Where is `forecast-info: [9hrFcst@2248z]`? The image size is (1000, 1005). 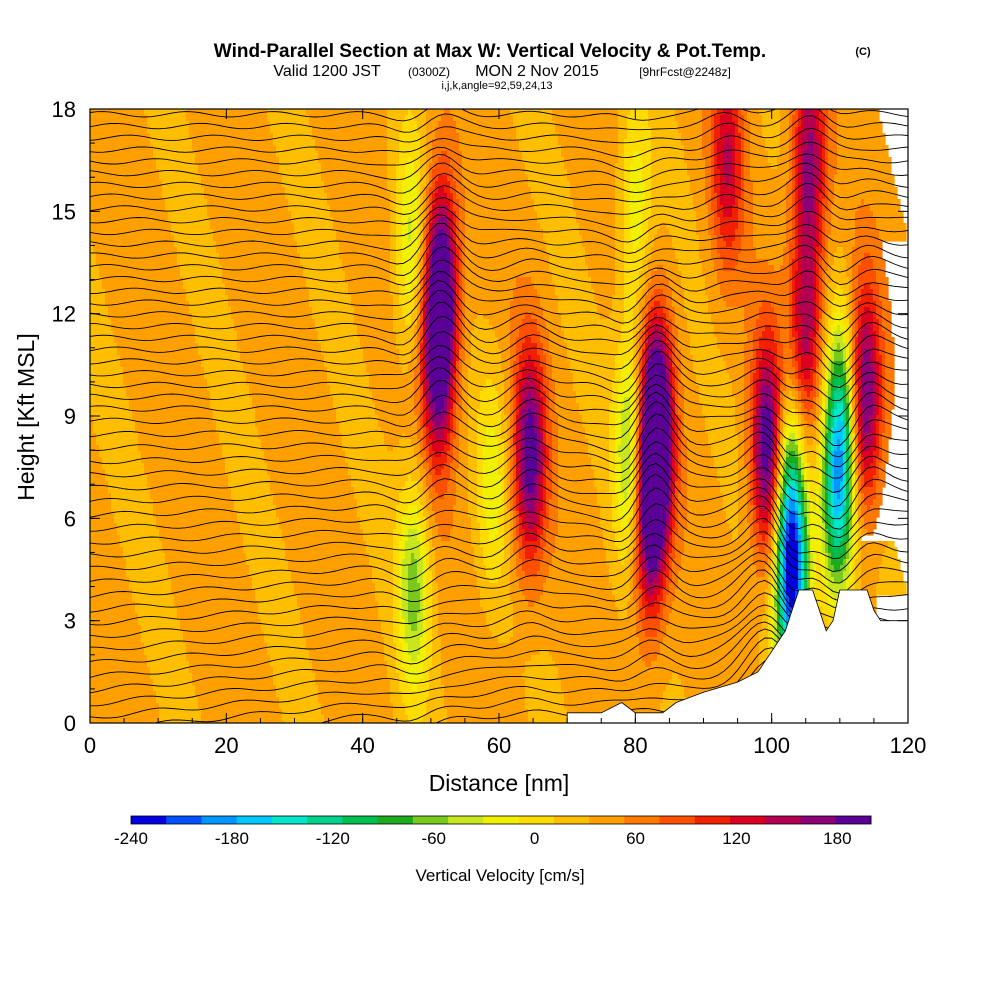 forecast-info: [9hrFcst@2248z] is located at coordinates (685, 72).